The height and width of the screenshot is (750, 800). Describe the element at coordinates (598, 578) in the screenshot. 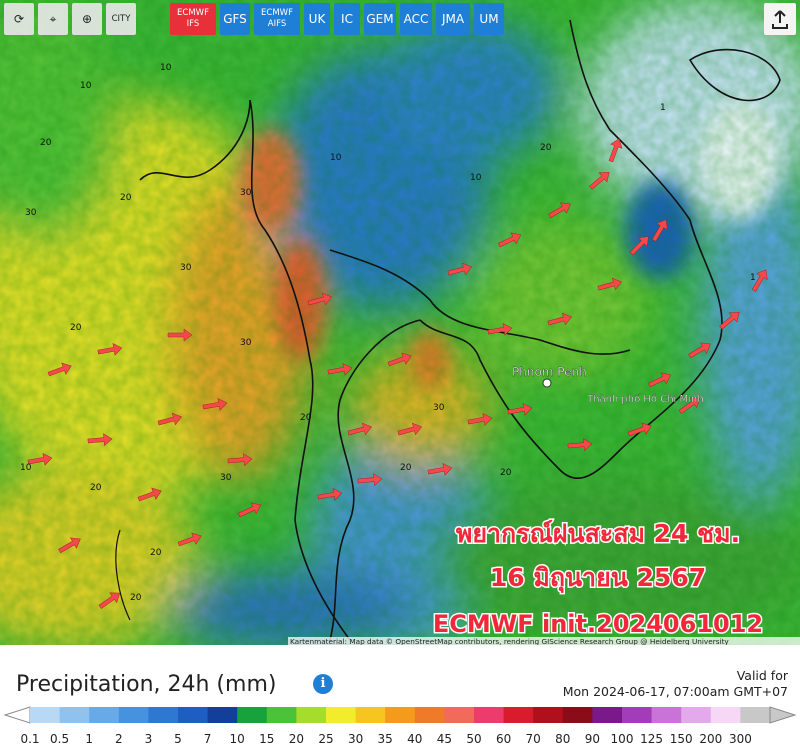

I see `overlay-line: 16 มิถุนายน 2567` at that location.